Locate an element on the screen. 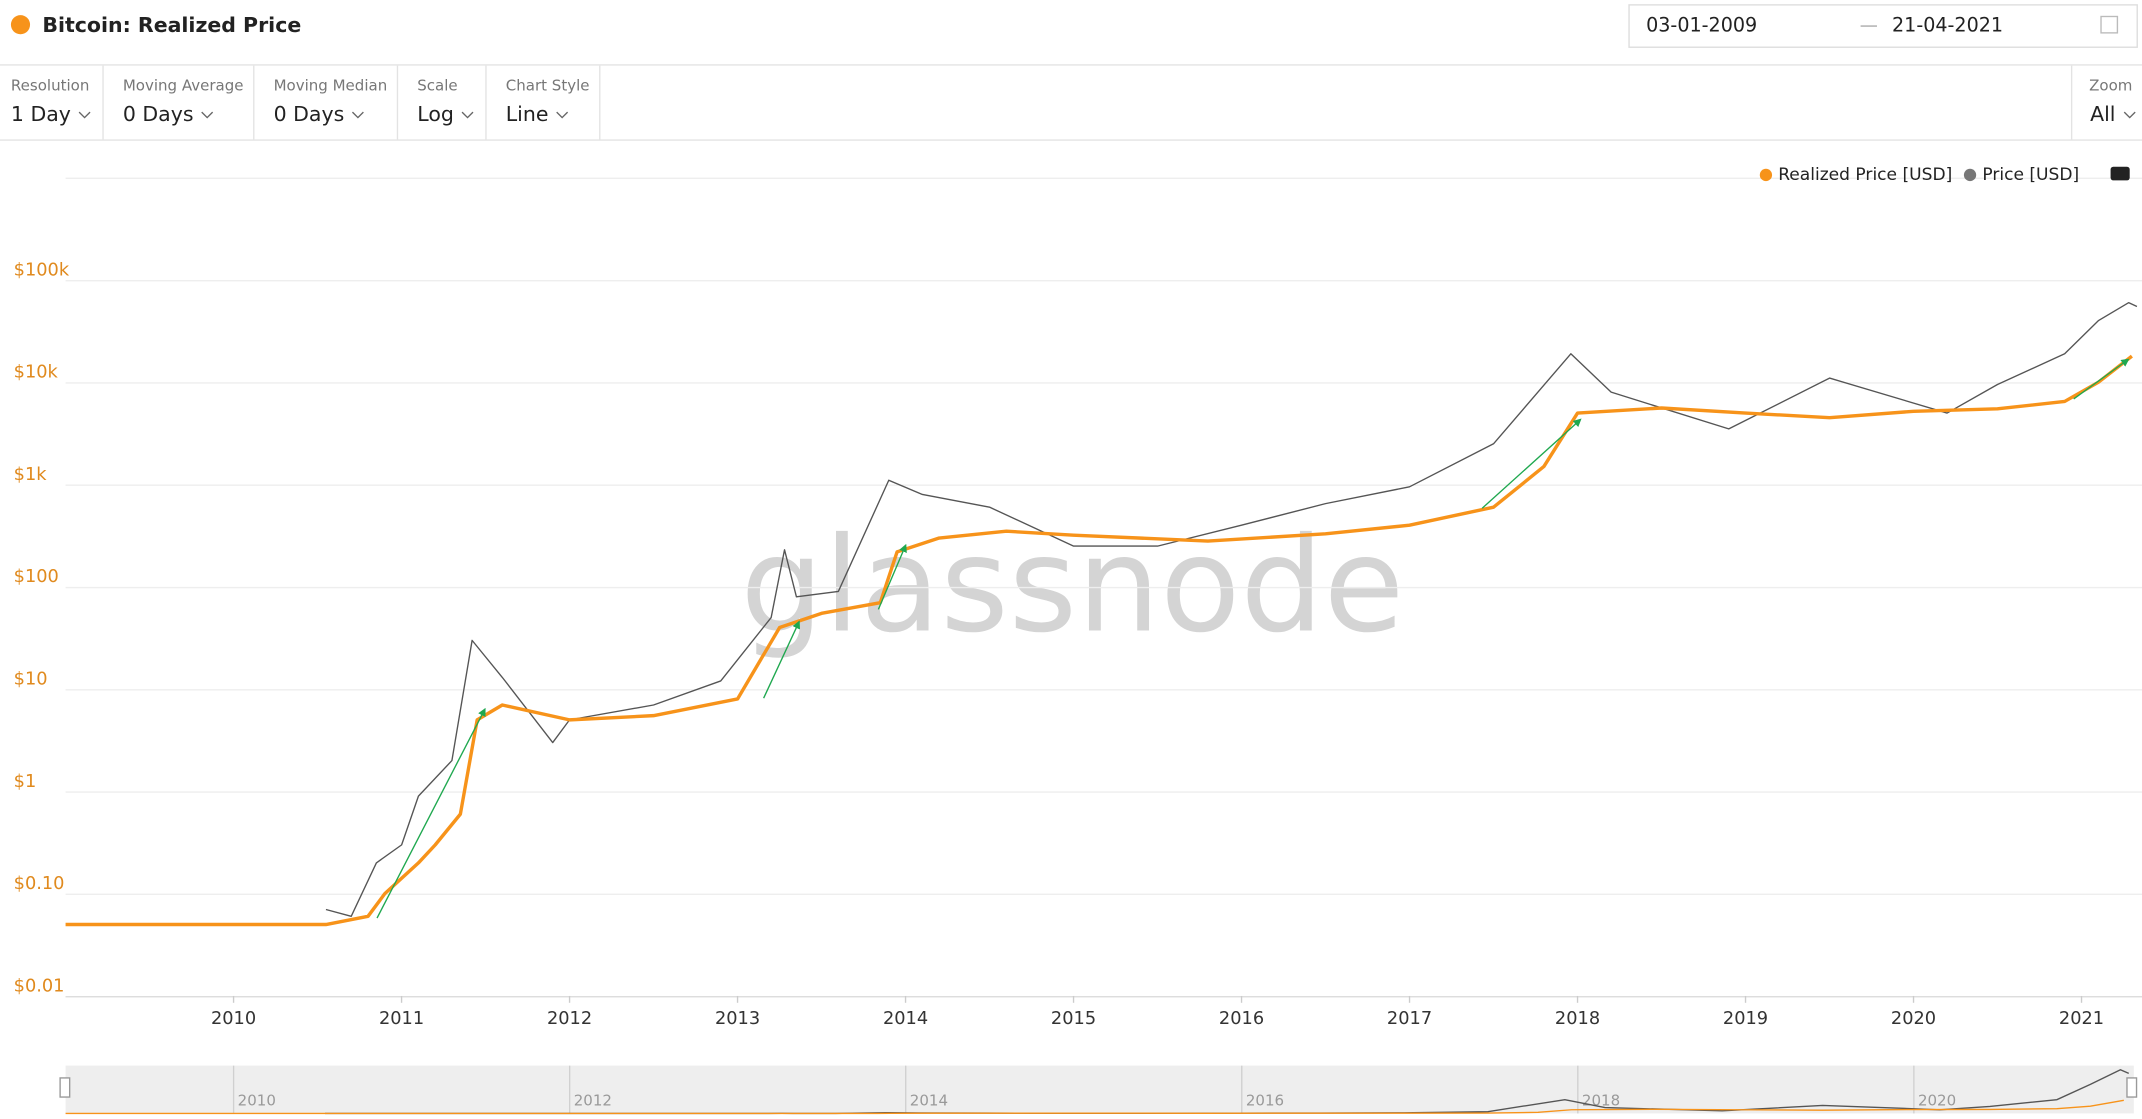  x-tick-label: 2019 is located at coordinates (1745, 1019).